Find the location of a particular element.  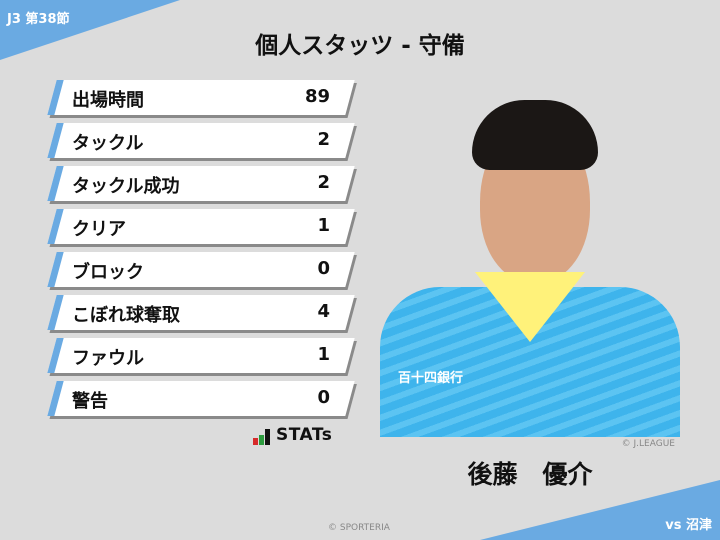

opponent-label: vs 沼津 is located at coordinates (688, 525).